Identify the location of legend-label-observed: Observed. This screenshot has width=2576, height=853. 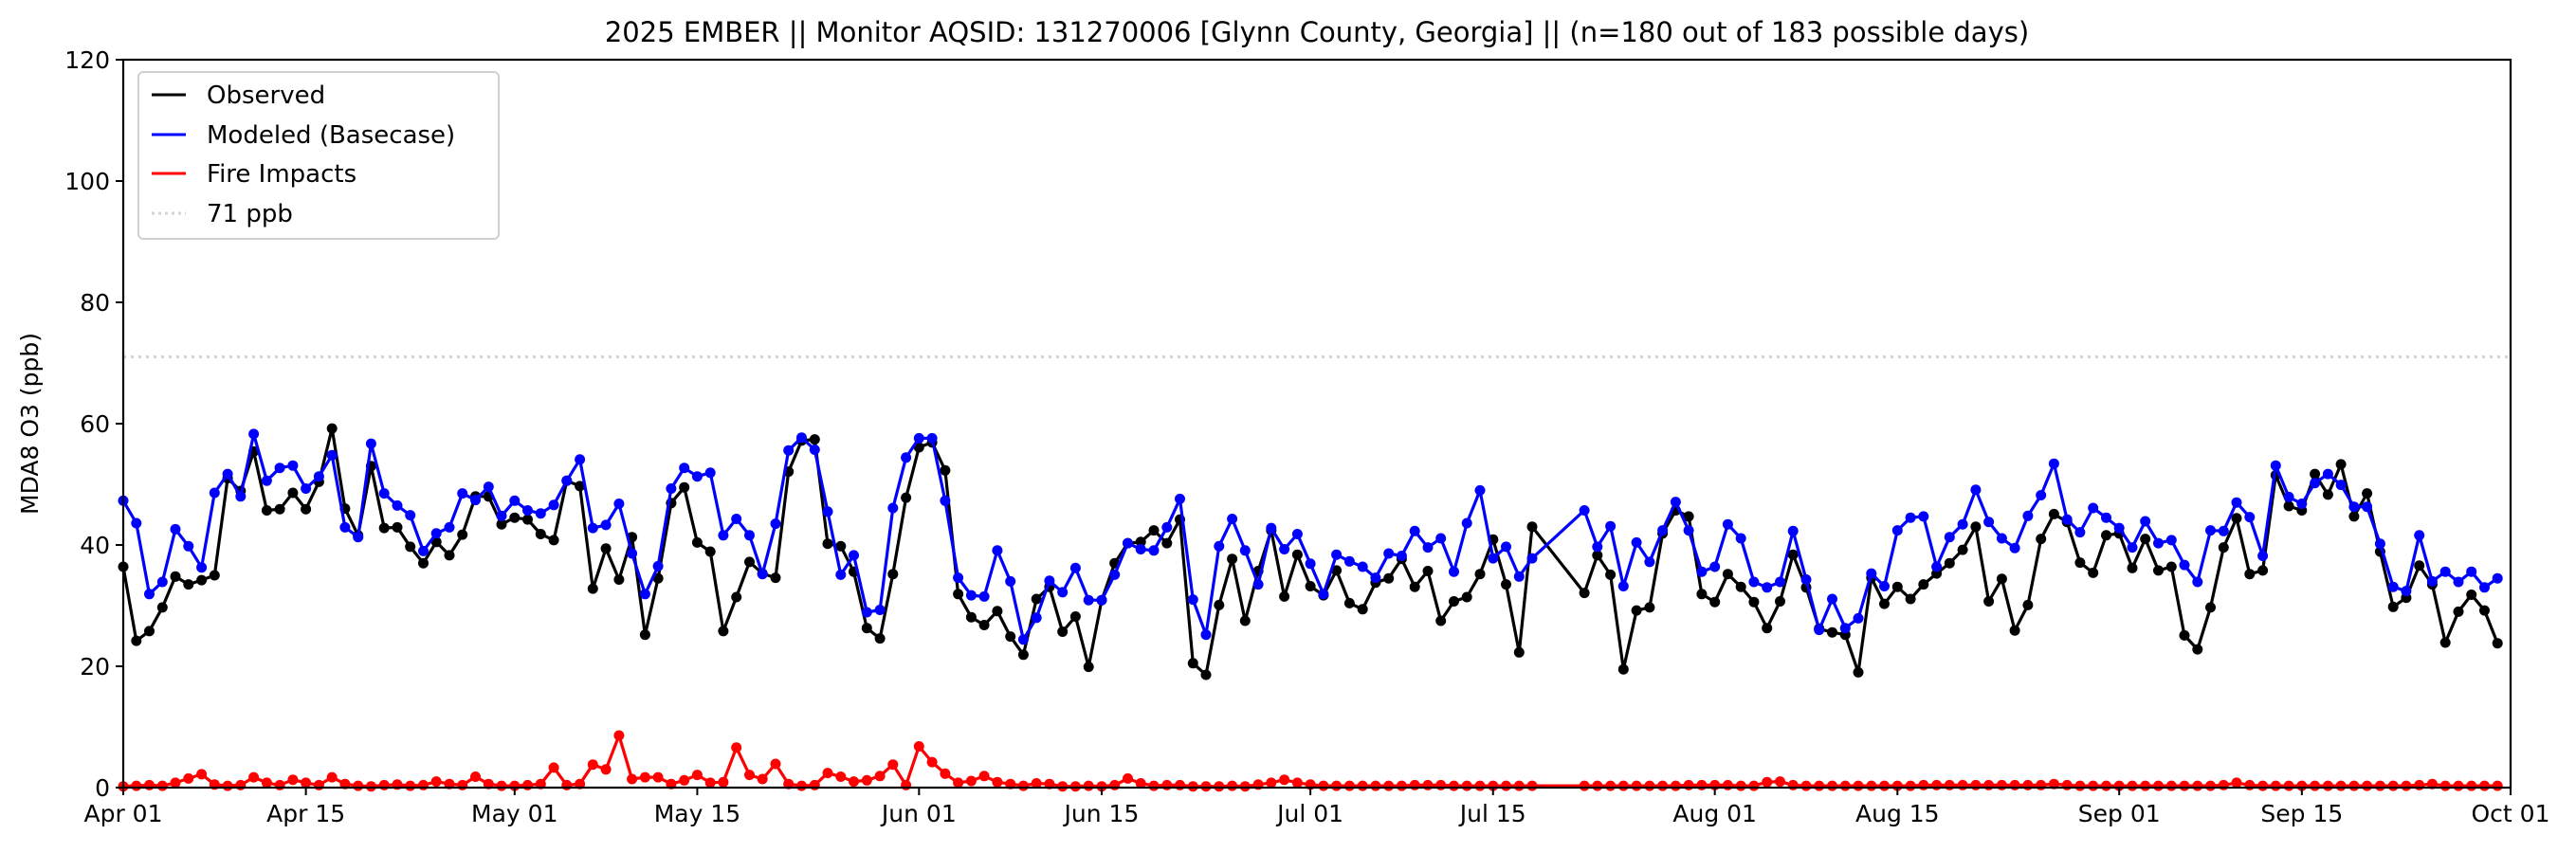
(266, 96).